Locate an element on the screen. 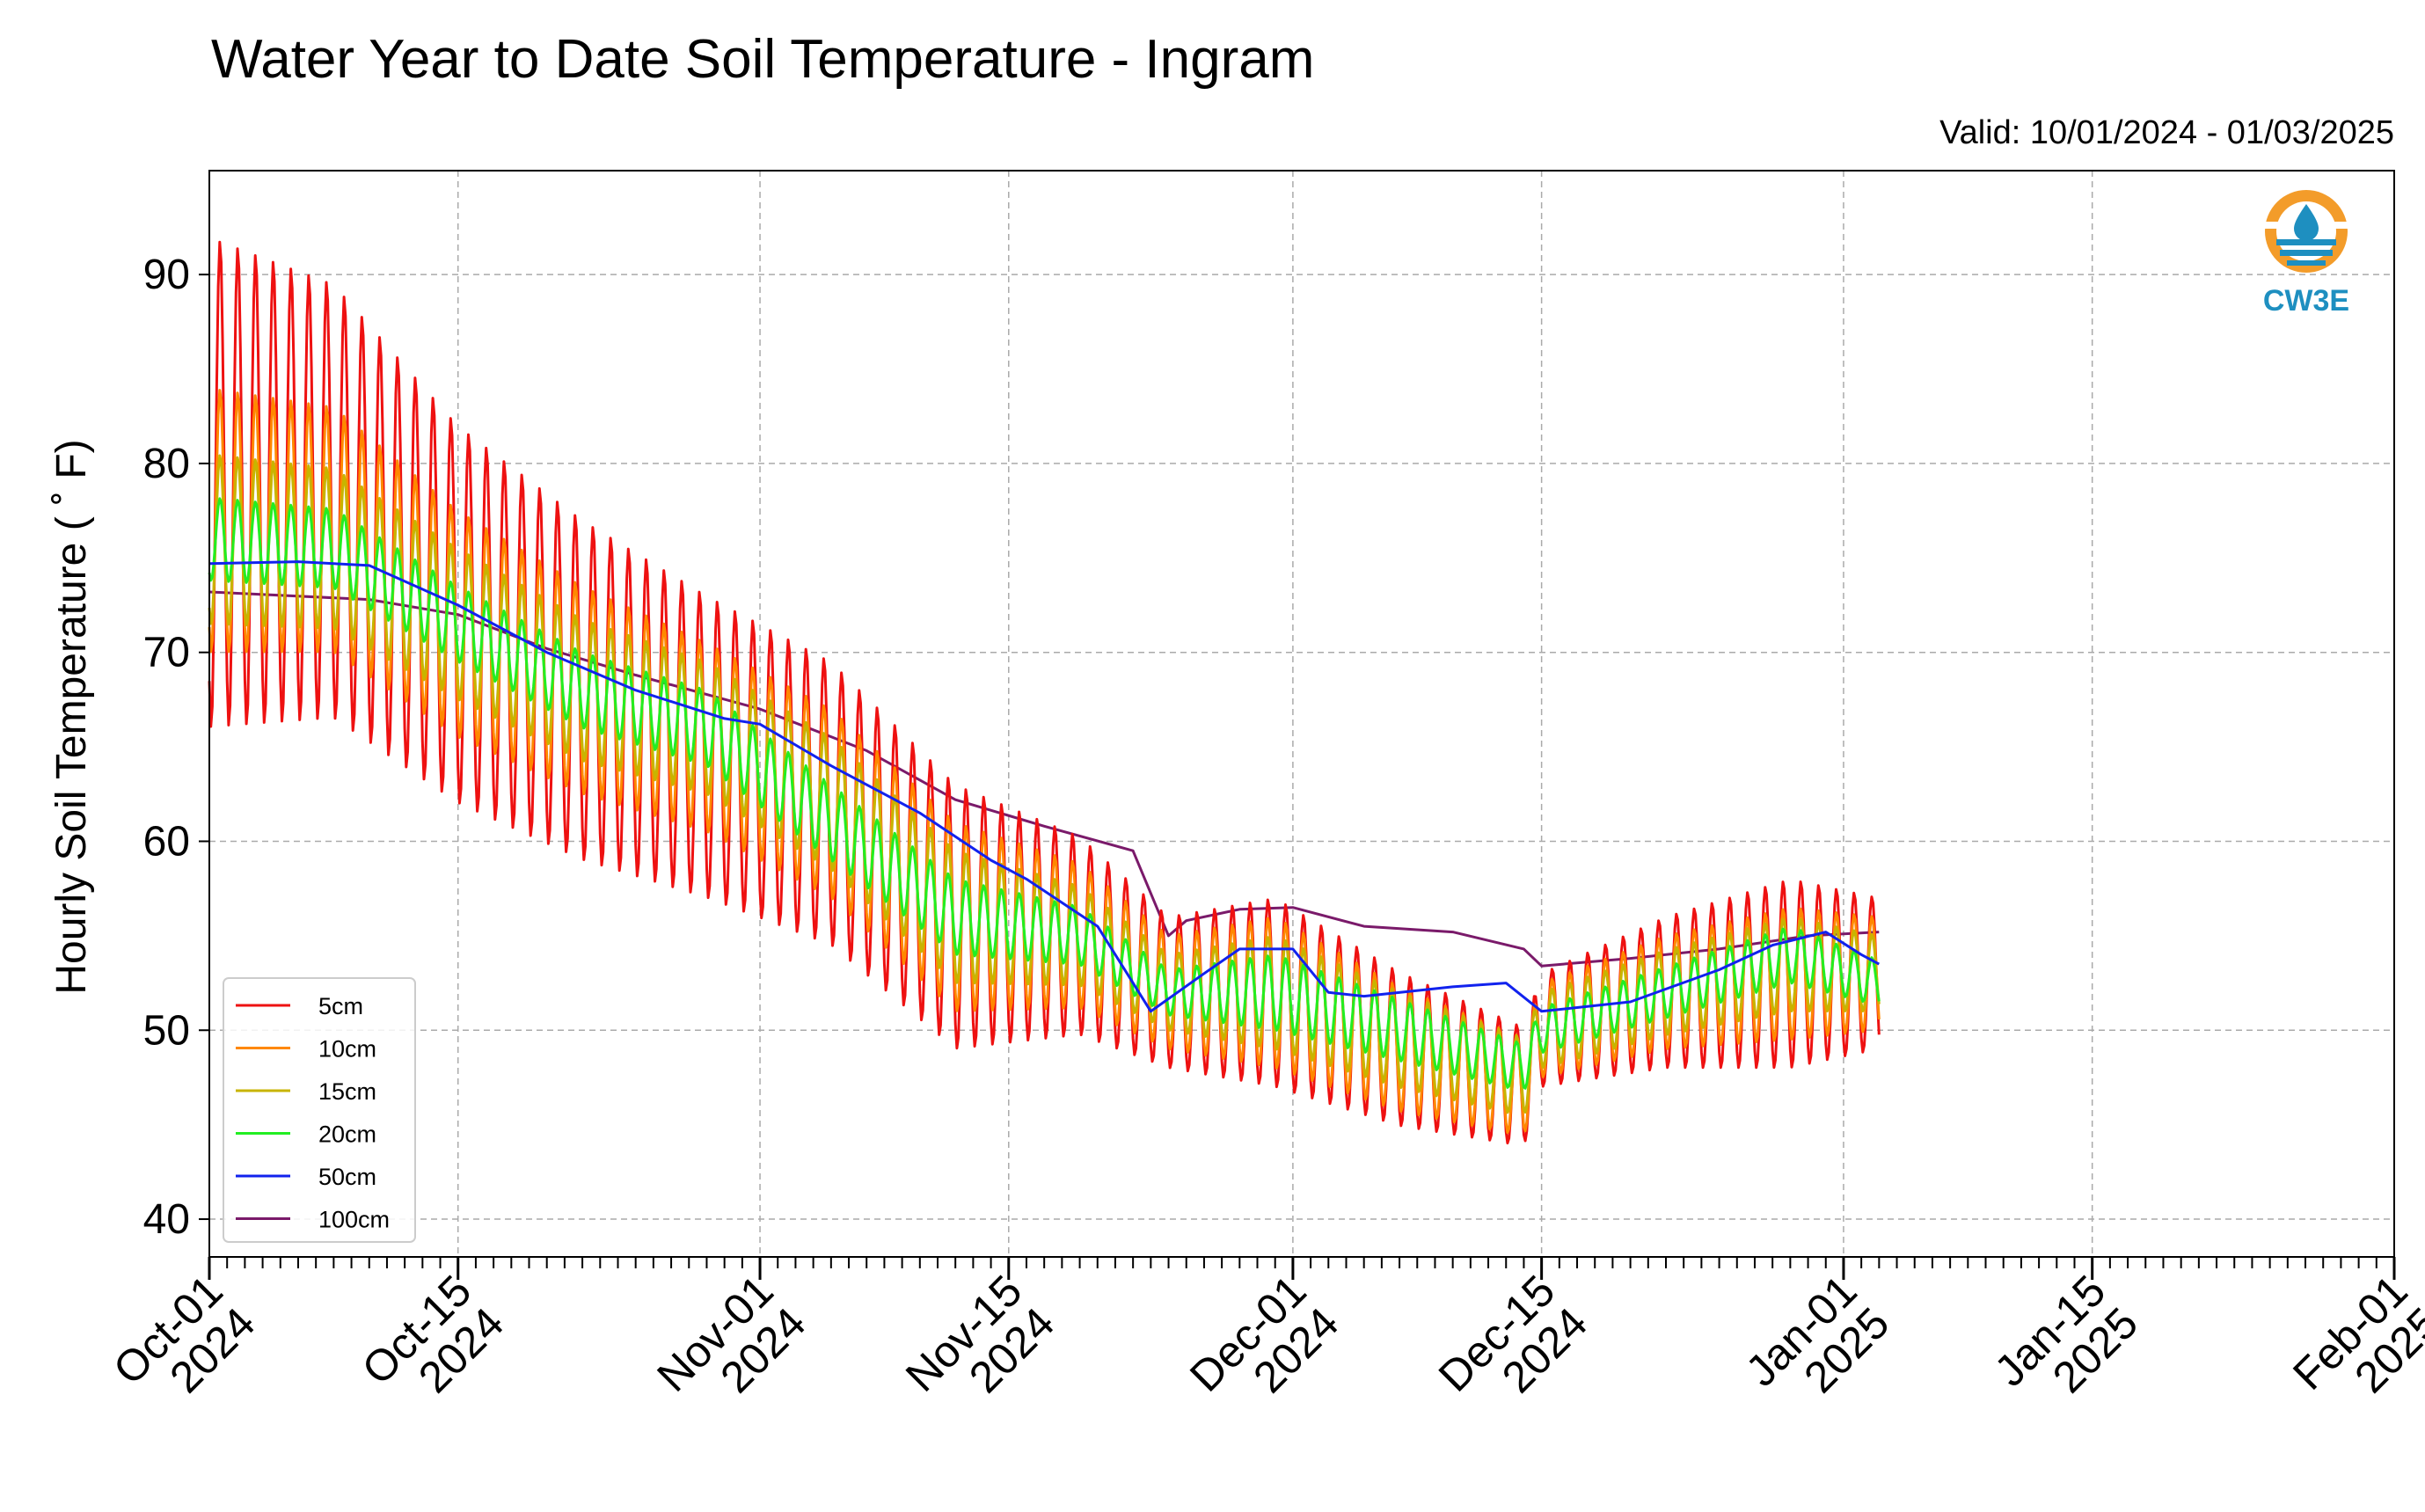 This screenshot has height=1512, width=2425. x-tick-label: Nov-012024 is located at coordinates (730, 1349).